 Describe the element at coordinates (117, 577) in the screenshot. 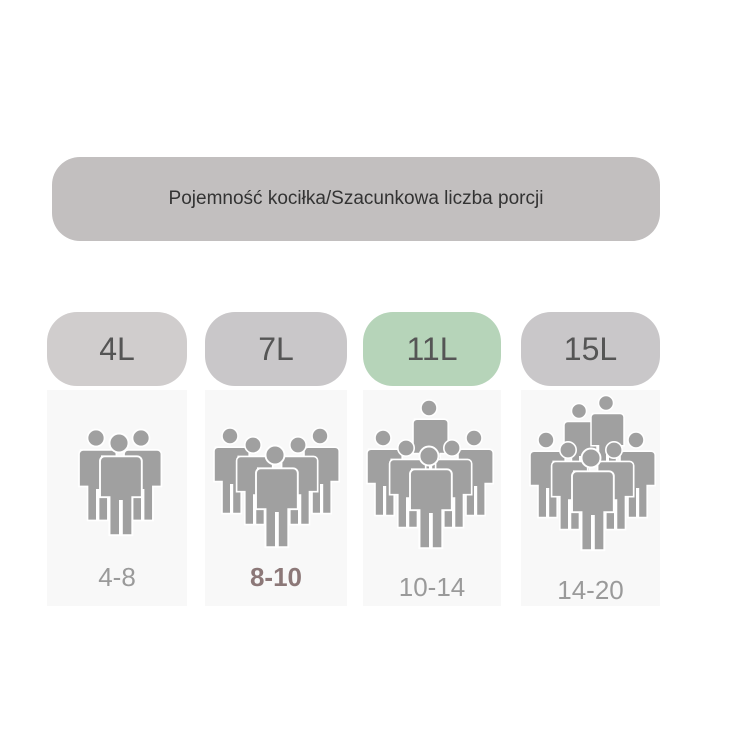

I see `servings-label: 4-8` at that location.